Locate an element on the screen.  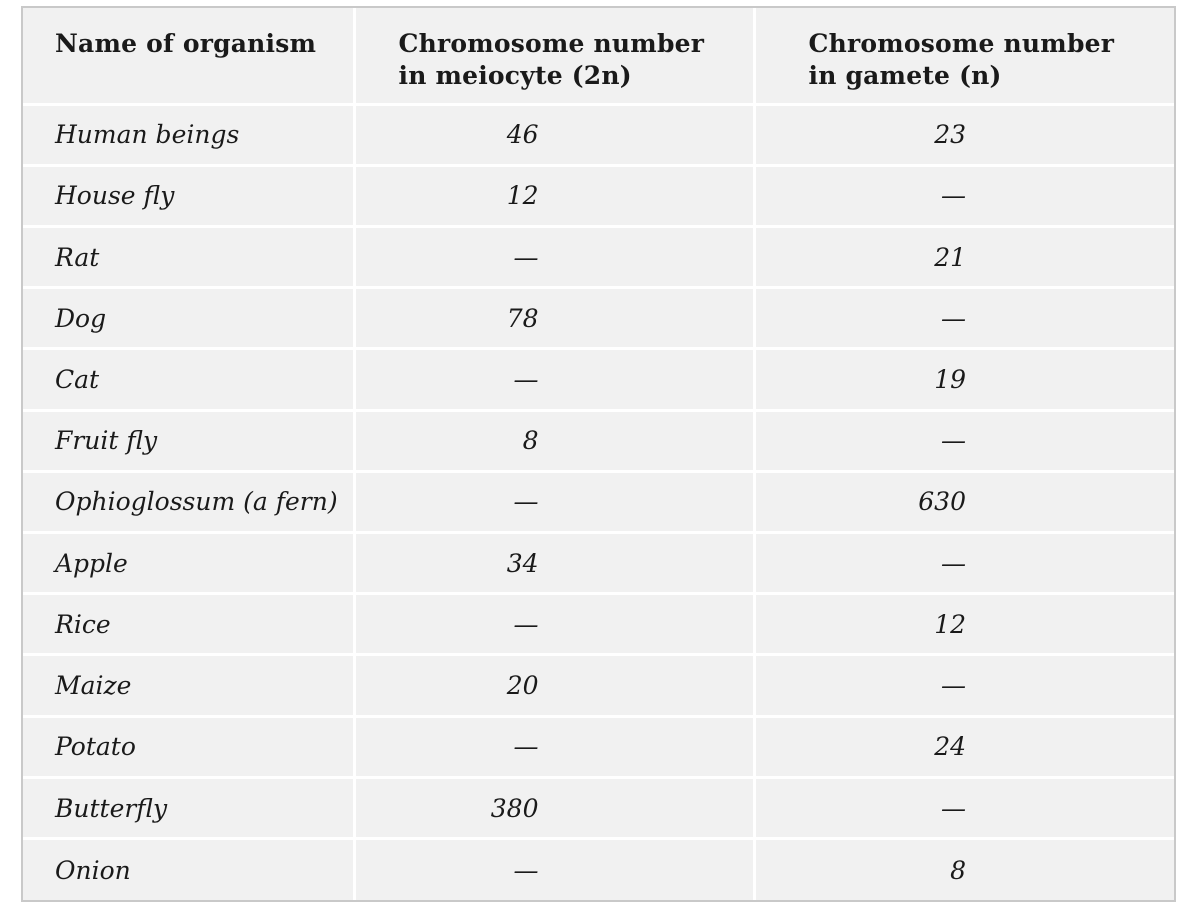
header-meiocyte-number: Chromosome number in meiocyte (2n) is located at coordinates (553, 57).